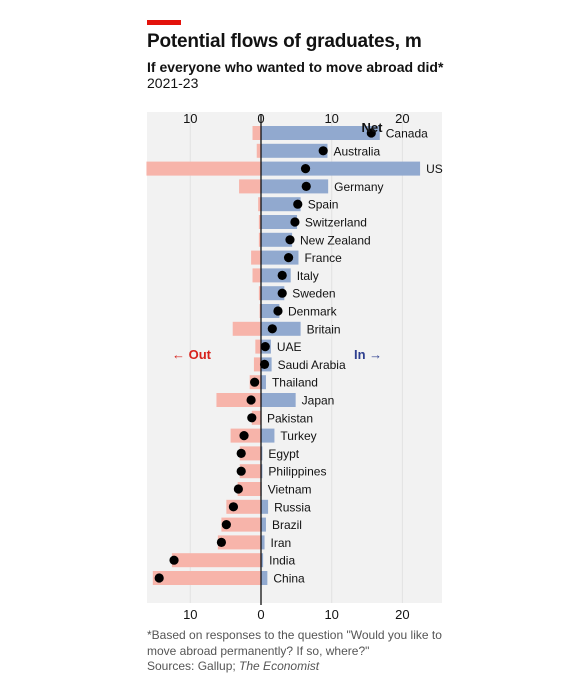  I want to click on sources-publication: The Economist, so click(279, 666).